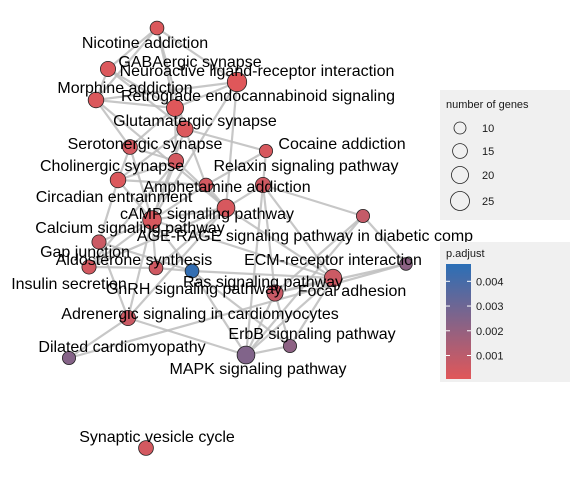 The height and width of the screenshot is (480, 576). I want to click on color-legend-title: p.adjust, so click(465, 254).